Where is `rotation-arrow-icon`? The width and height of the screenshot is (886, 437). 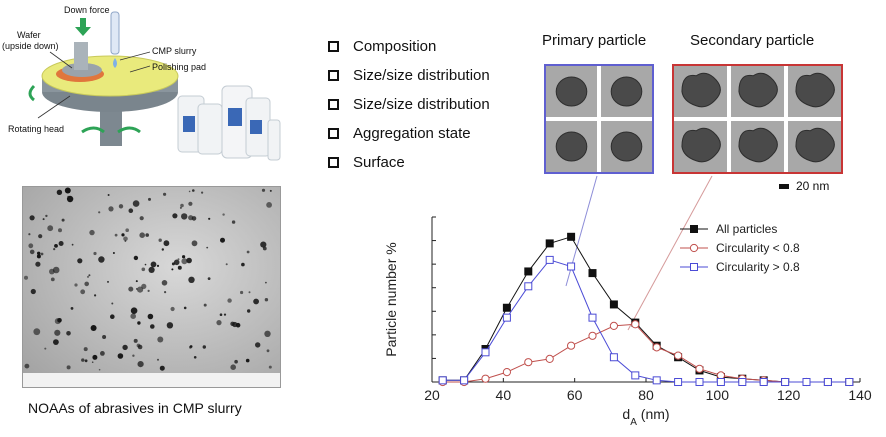
rotation-arrow-icon is located at coordinates (93, 130).